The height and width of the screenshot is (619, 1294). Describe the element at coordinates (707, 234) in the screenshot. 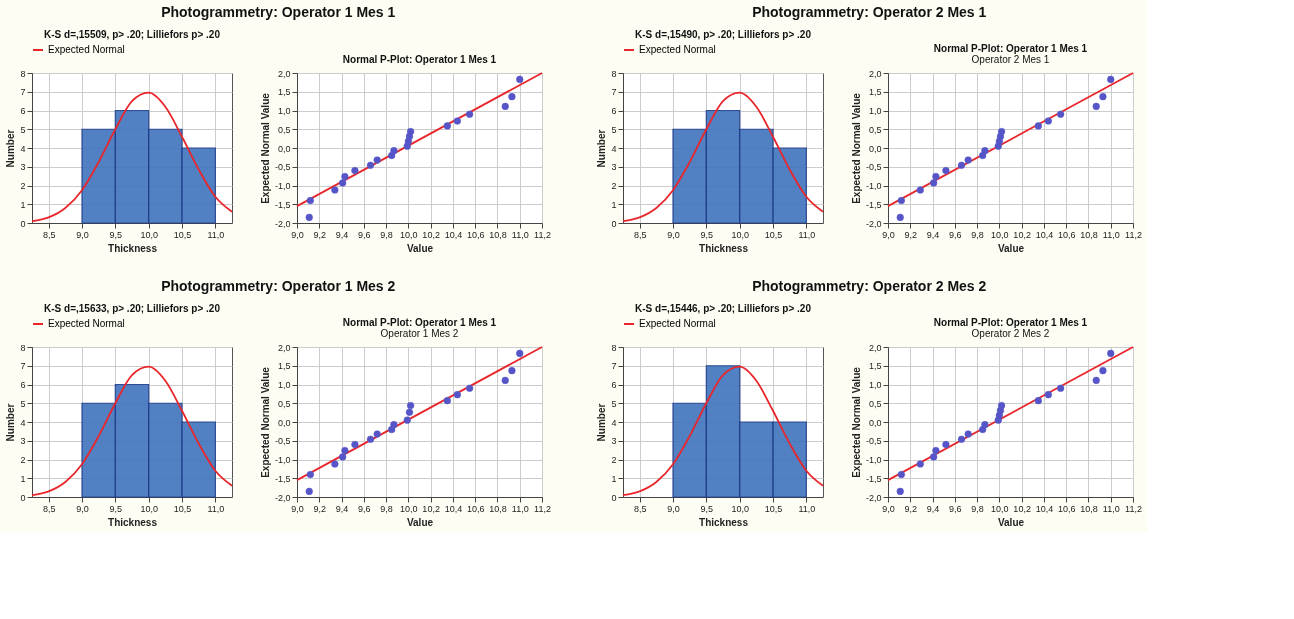

I see `x-tick-label: 9,5` at that location.